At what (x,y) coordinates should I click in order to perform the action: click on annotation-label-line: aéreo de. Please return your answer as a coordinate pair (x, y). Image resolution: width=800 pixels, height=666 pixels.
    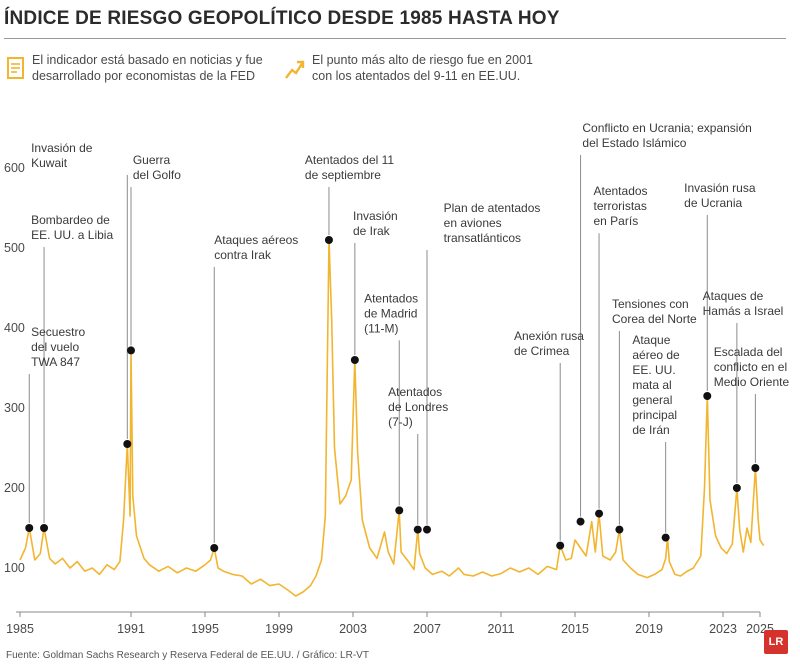
    Looking at the image, I should click on (656, 355).